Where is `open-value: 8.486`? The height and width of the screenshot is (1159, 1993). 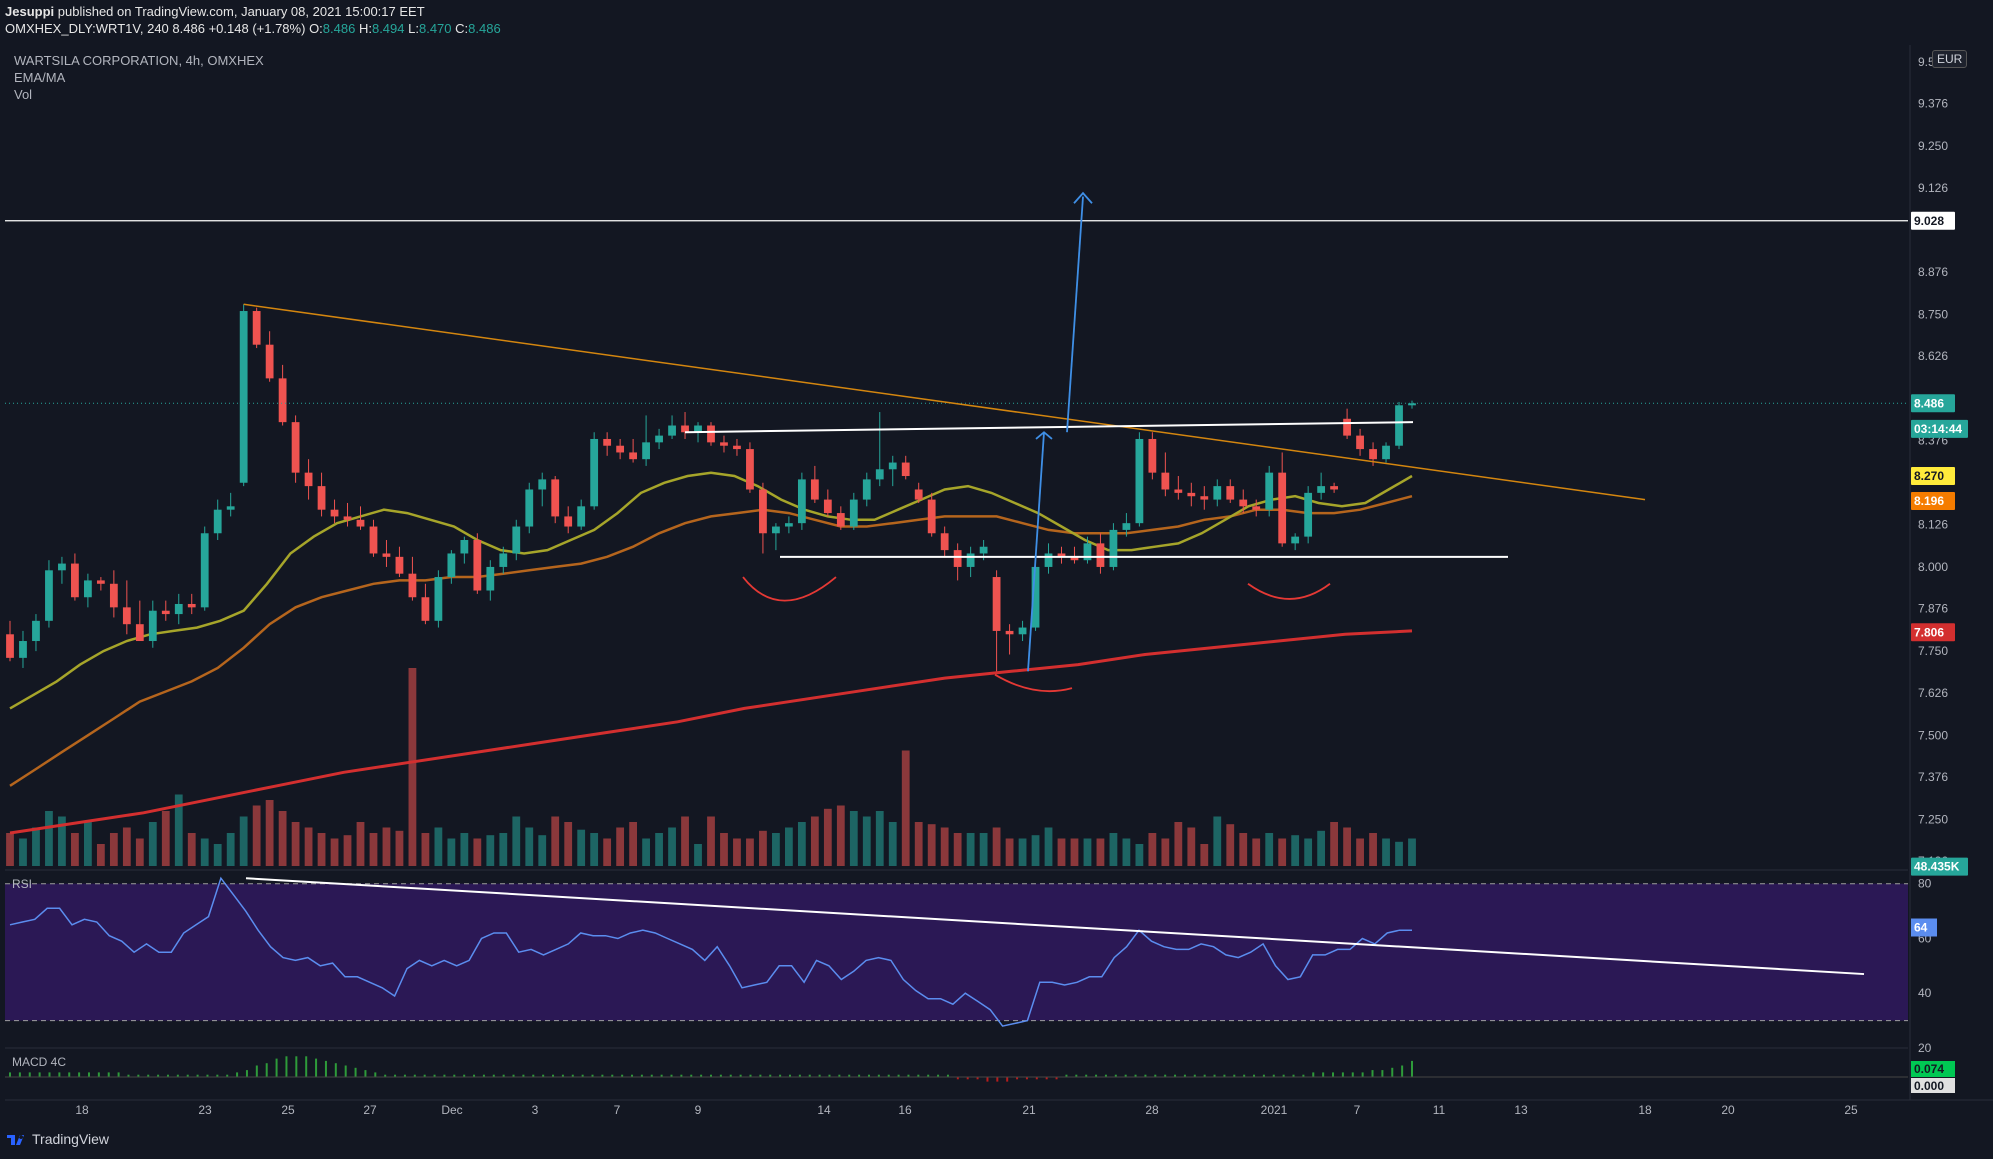
open-value: 8.486 is located at coordinates (339, 28).